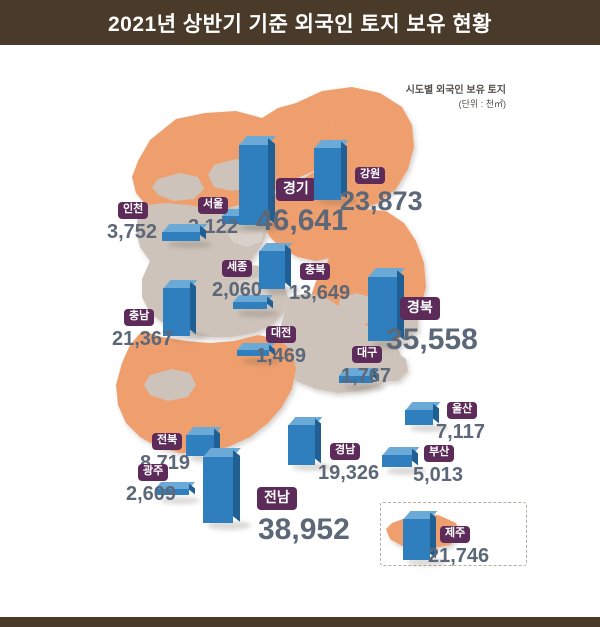  Describe the element at coordinates (459, 556) in the screenshot. I see `value-jeju: 21,746` at that location.